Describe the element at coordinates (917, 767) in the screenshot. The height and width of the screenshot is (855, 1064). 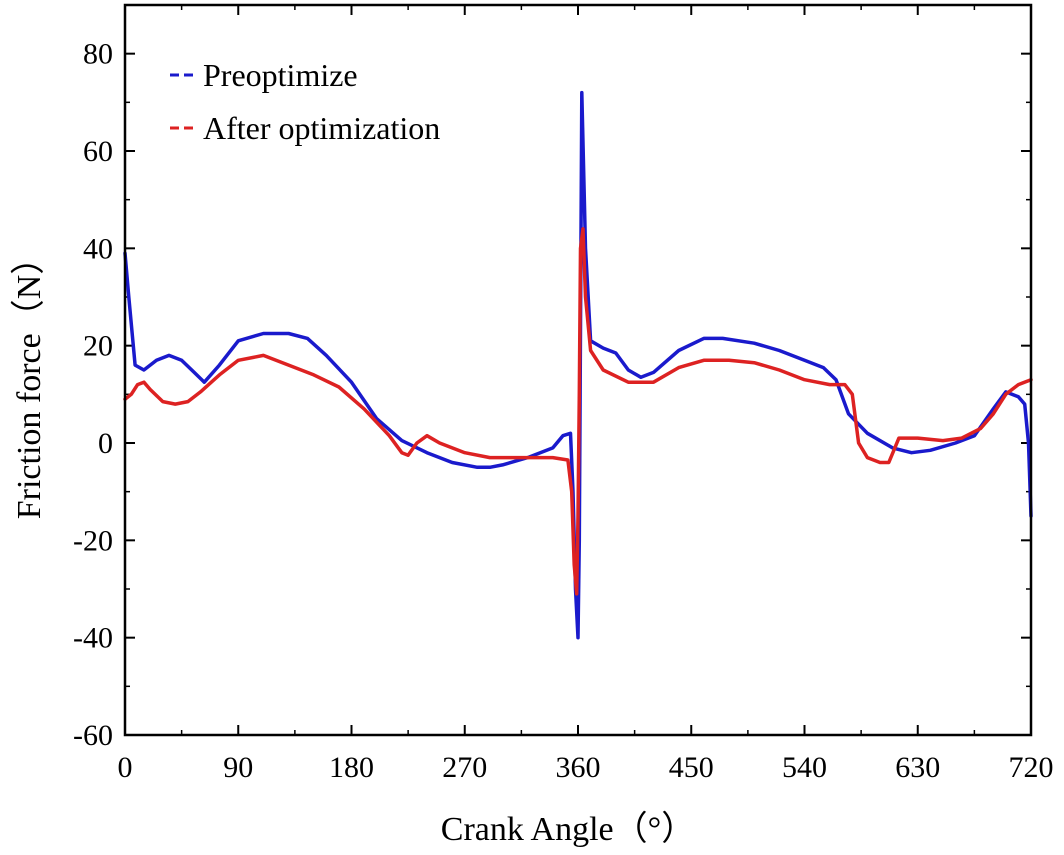
I see `x-tick-label: 630` at that location.